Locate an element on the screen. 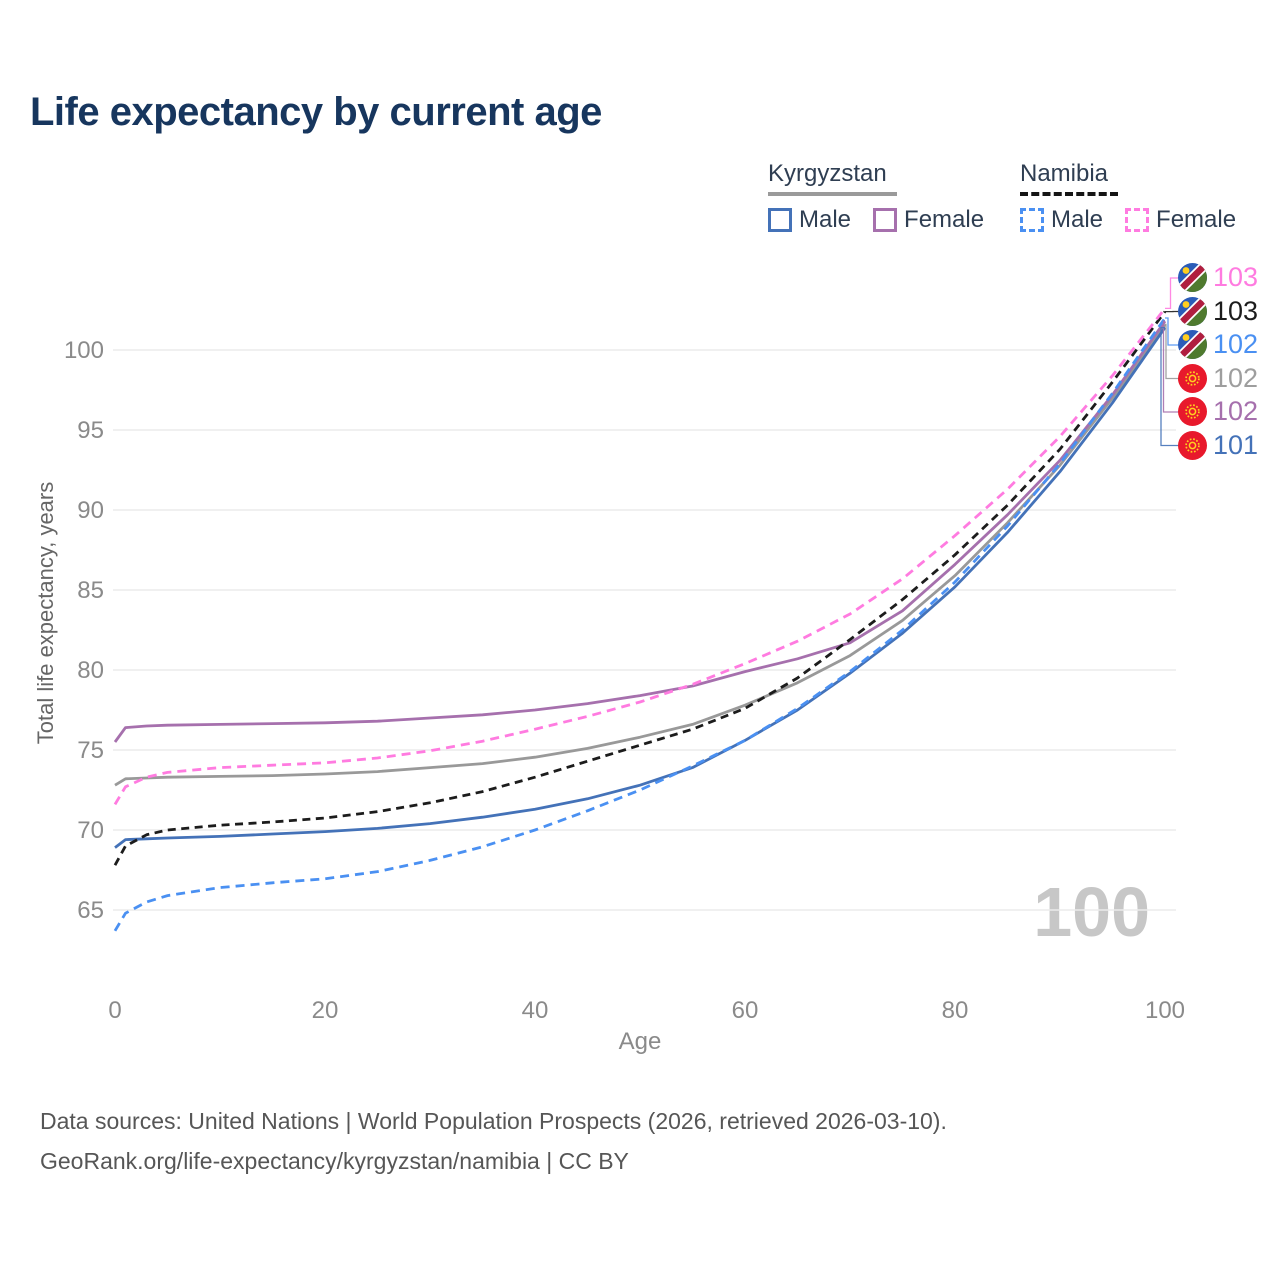  y-tick-label-80: 80 is located at coordinates (90, 670).